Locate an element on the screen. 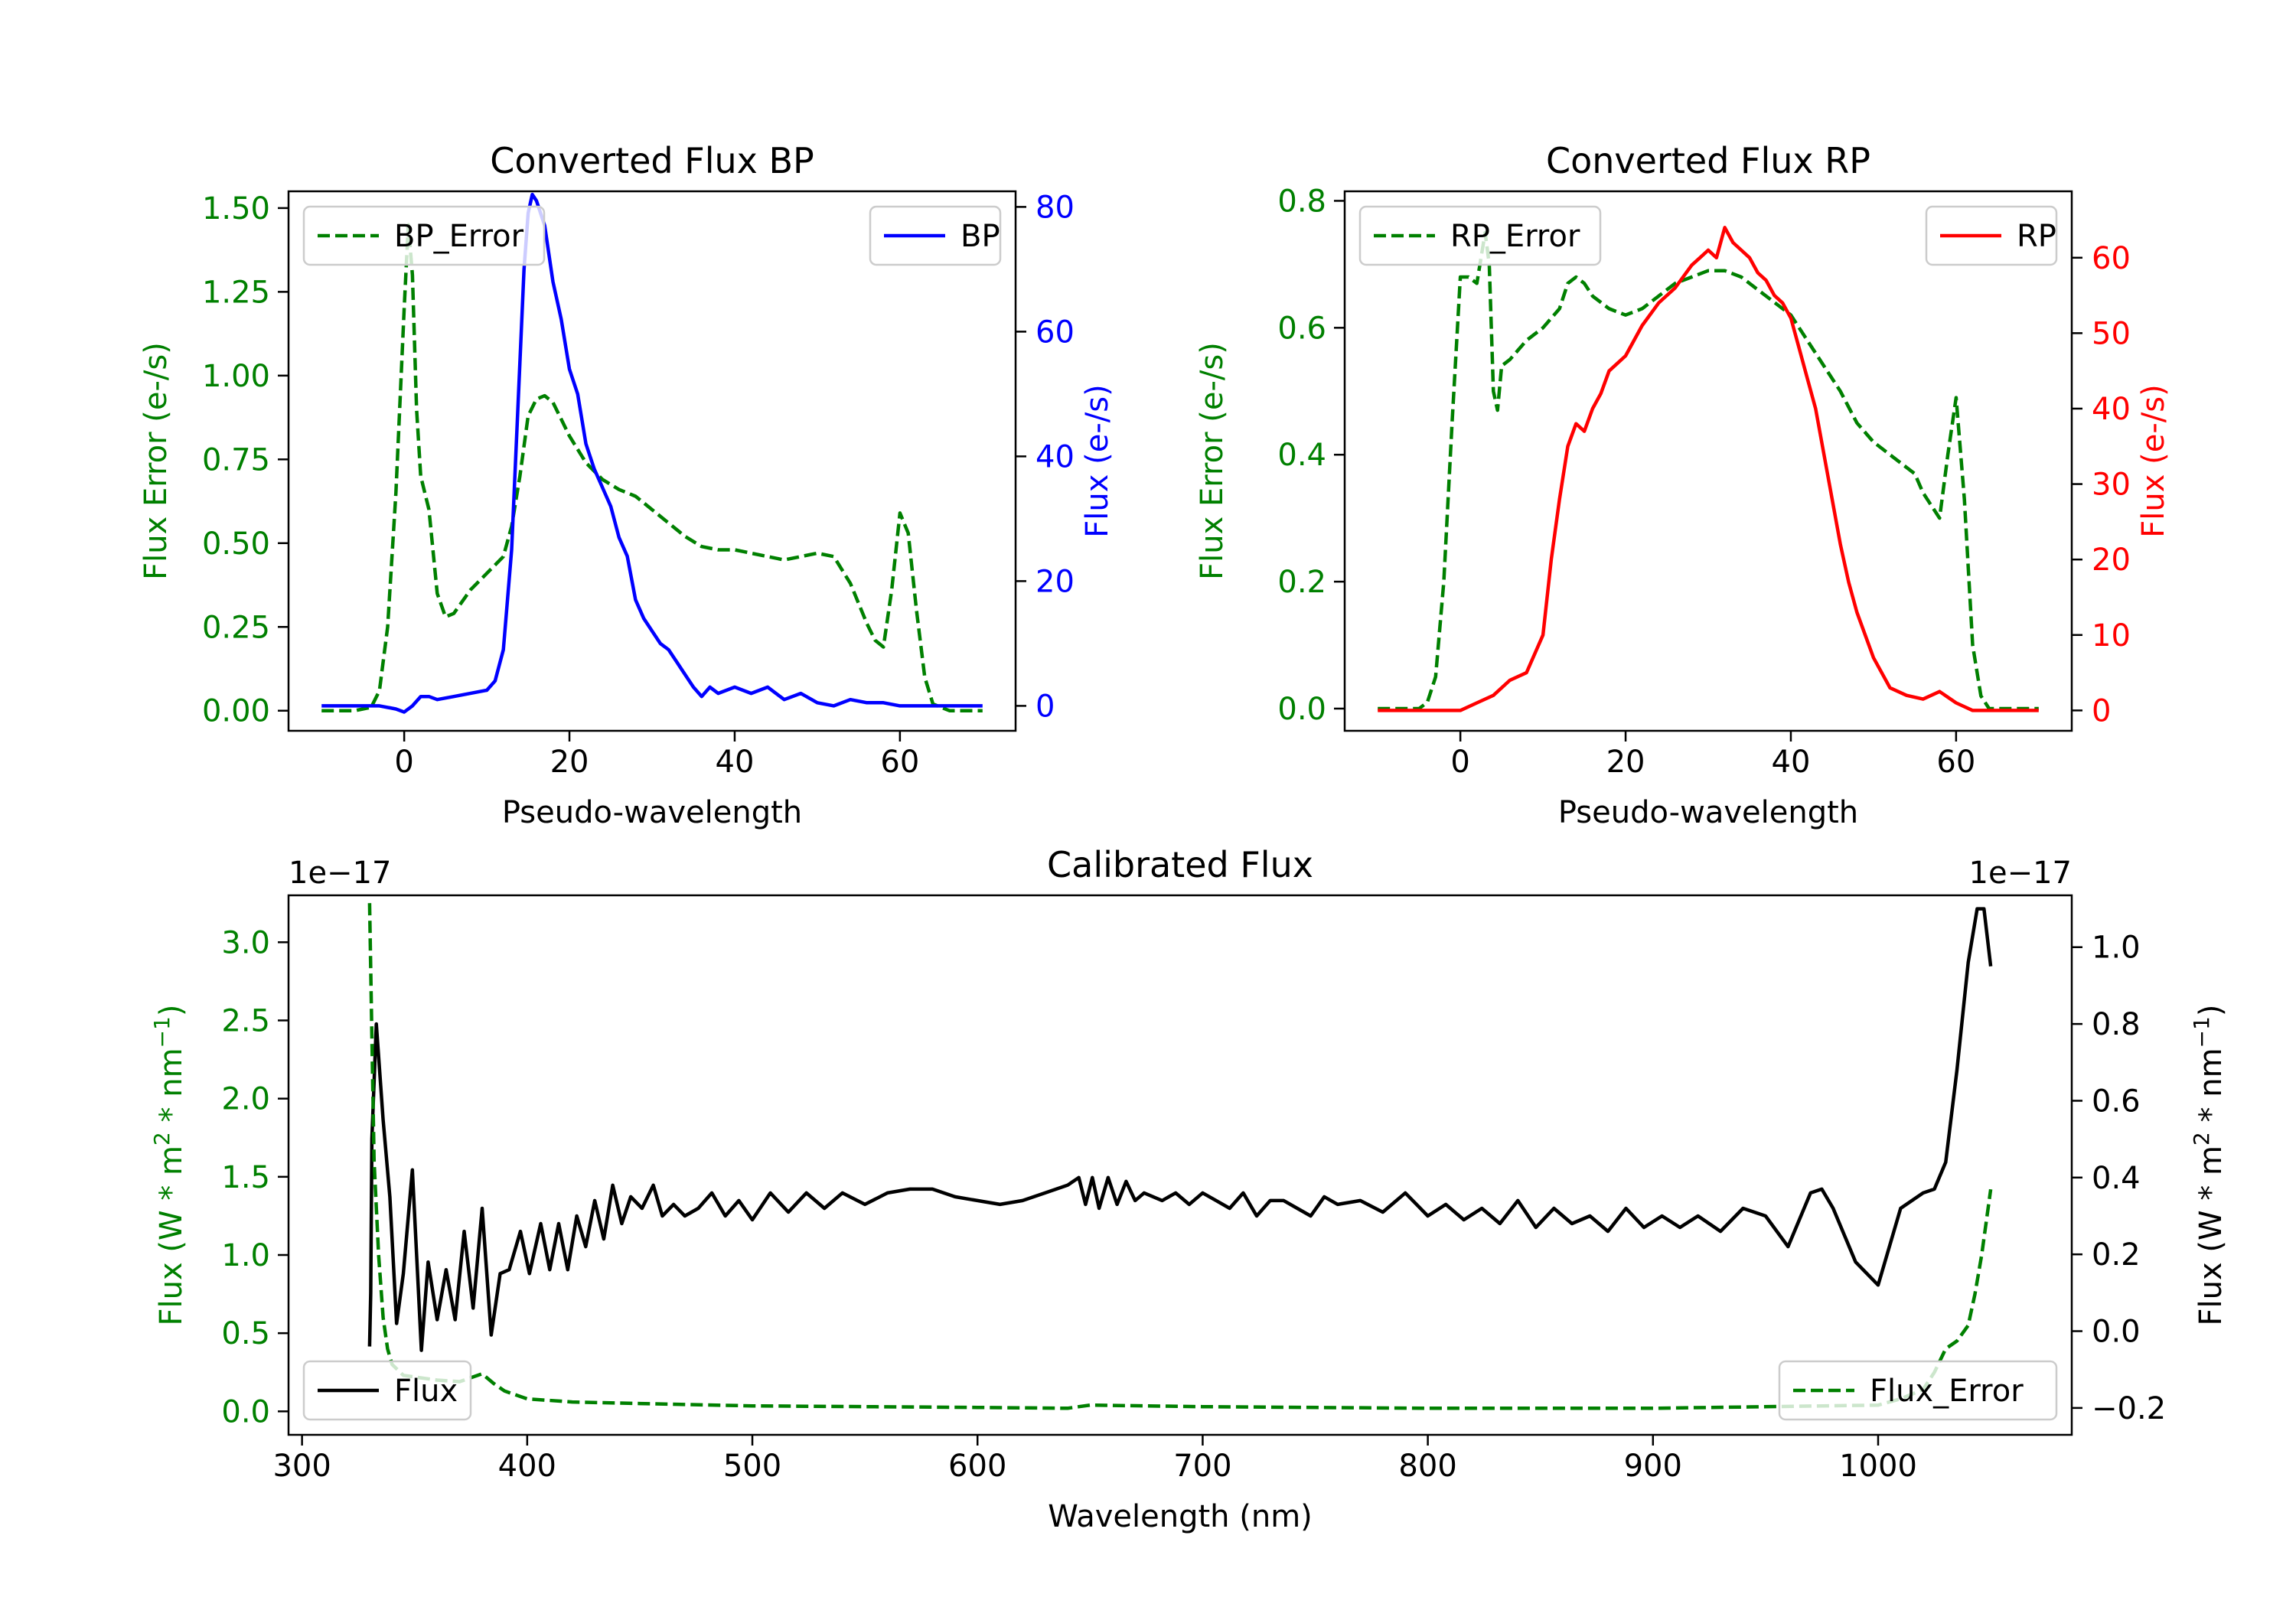  left-tick-label: 1.25 is located at coordinates (236, 292).